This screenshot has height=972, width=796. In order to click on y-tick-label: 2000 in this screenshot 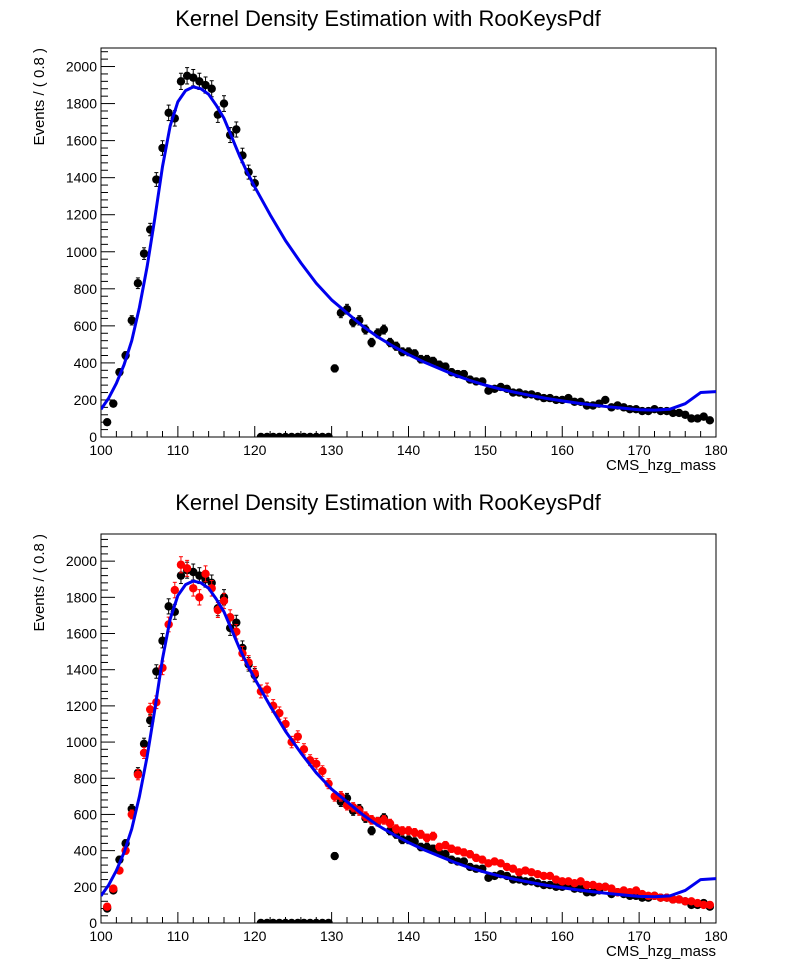, I will do `click(81, 67)`.